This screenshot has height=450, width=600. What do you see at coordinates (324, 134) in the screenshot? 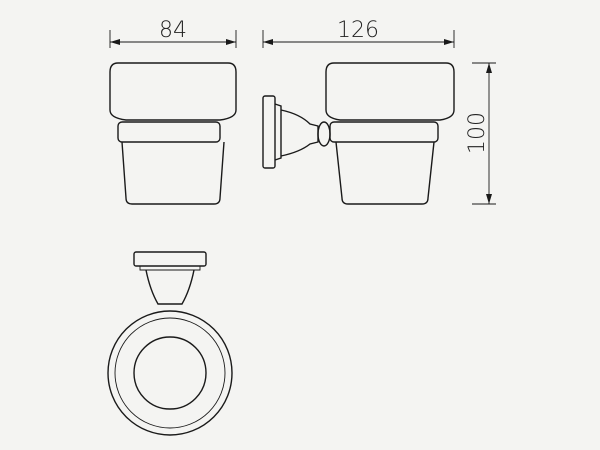
I see `arm-knob` at bounding box center [324, 134].